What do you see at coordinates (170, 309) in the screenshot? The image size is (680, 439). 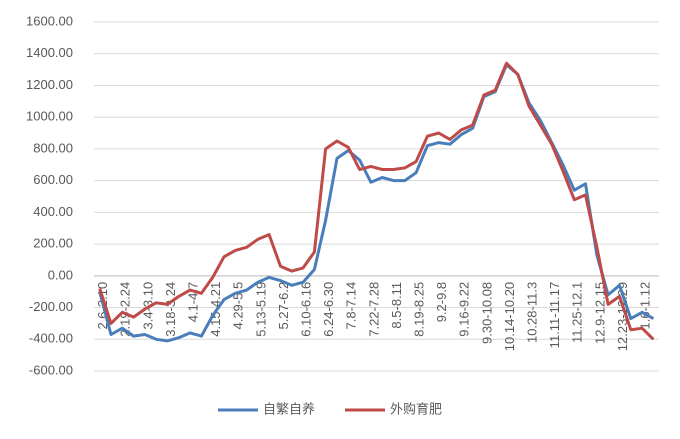 I see `x-tick-label: 3.18-3.24` at bounding box center [170, 309].